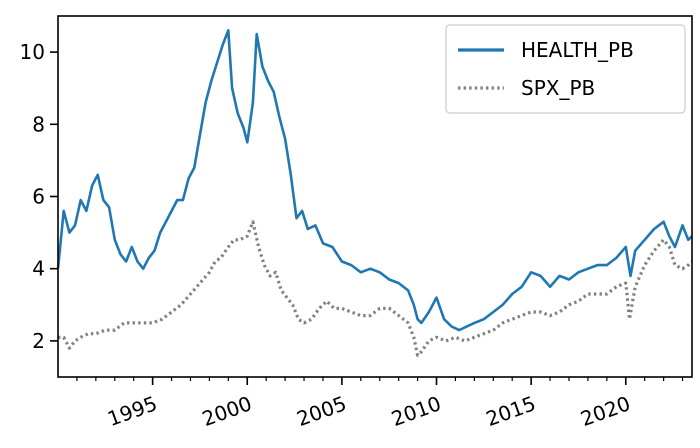 The width and height of the screenshot is (700, 448). I want to click on x-tick-label: 1995, so click(132, 411).